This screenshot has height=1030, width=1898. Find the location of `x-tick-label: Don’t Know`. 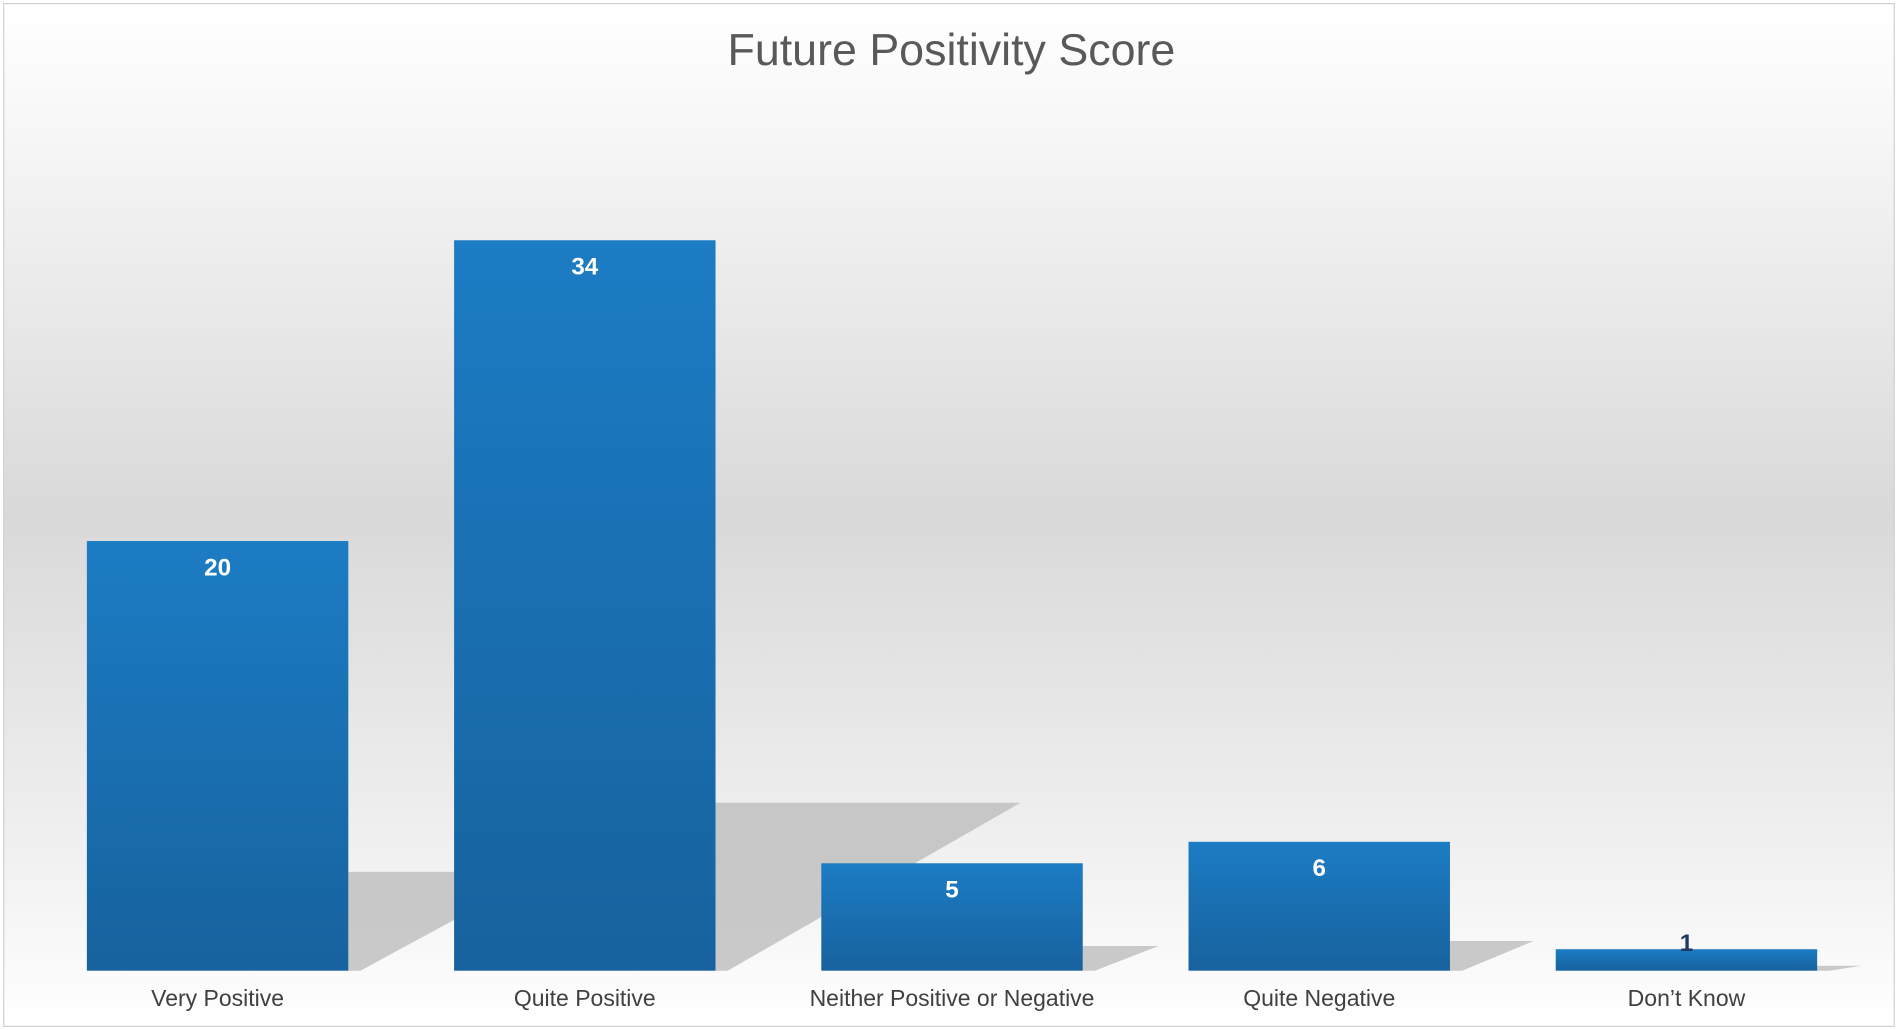

x-tick-label: Don’t Know is located at coordinates (1687, 998).